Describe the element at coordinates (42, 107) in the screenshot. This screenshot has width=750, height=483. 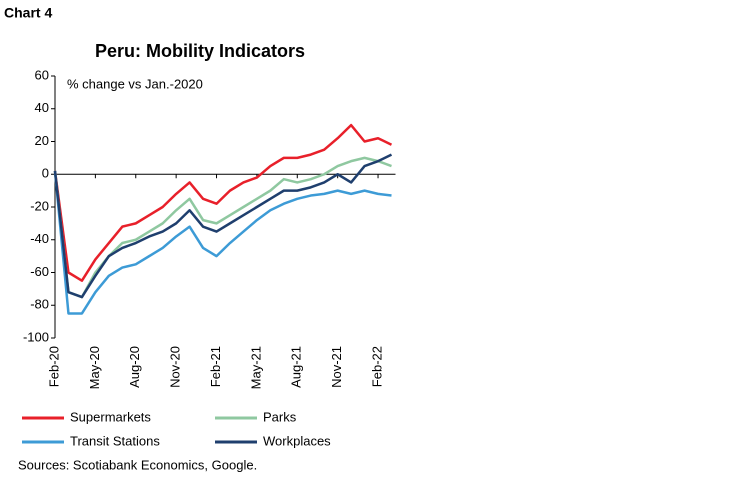
I see `y-tick-label: 40` at that location.